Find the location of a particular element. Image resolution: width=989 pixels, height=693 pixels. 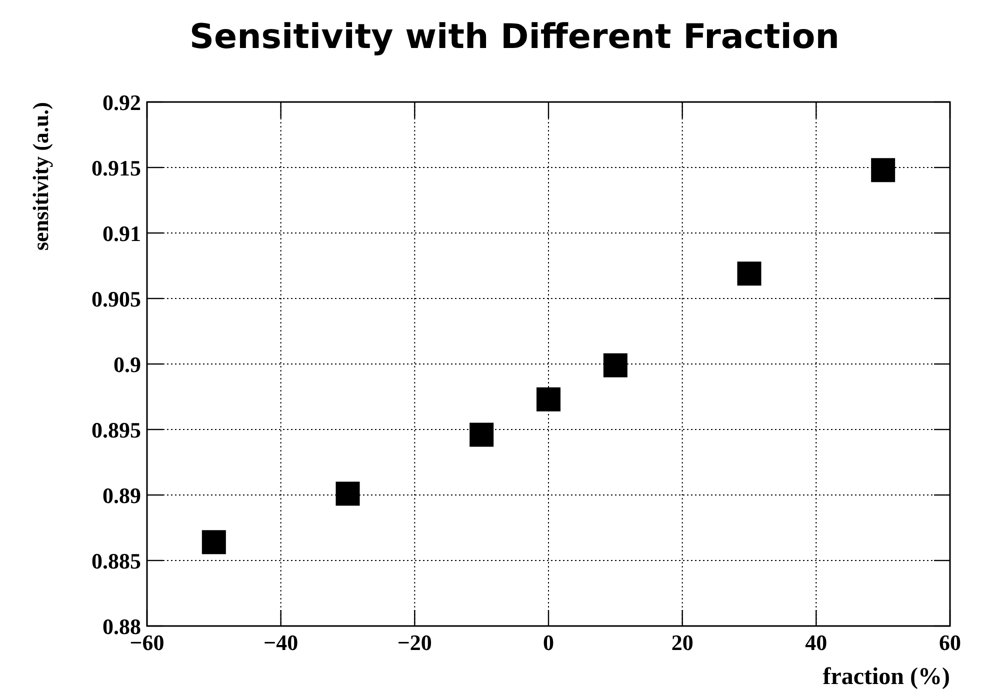

y-tick-label: 0.905 is located at coordinates (116, 299).